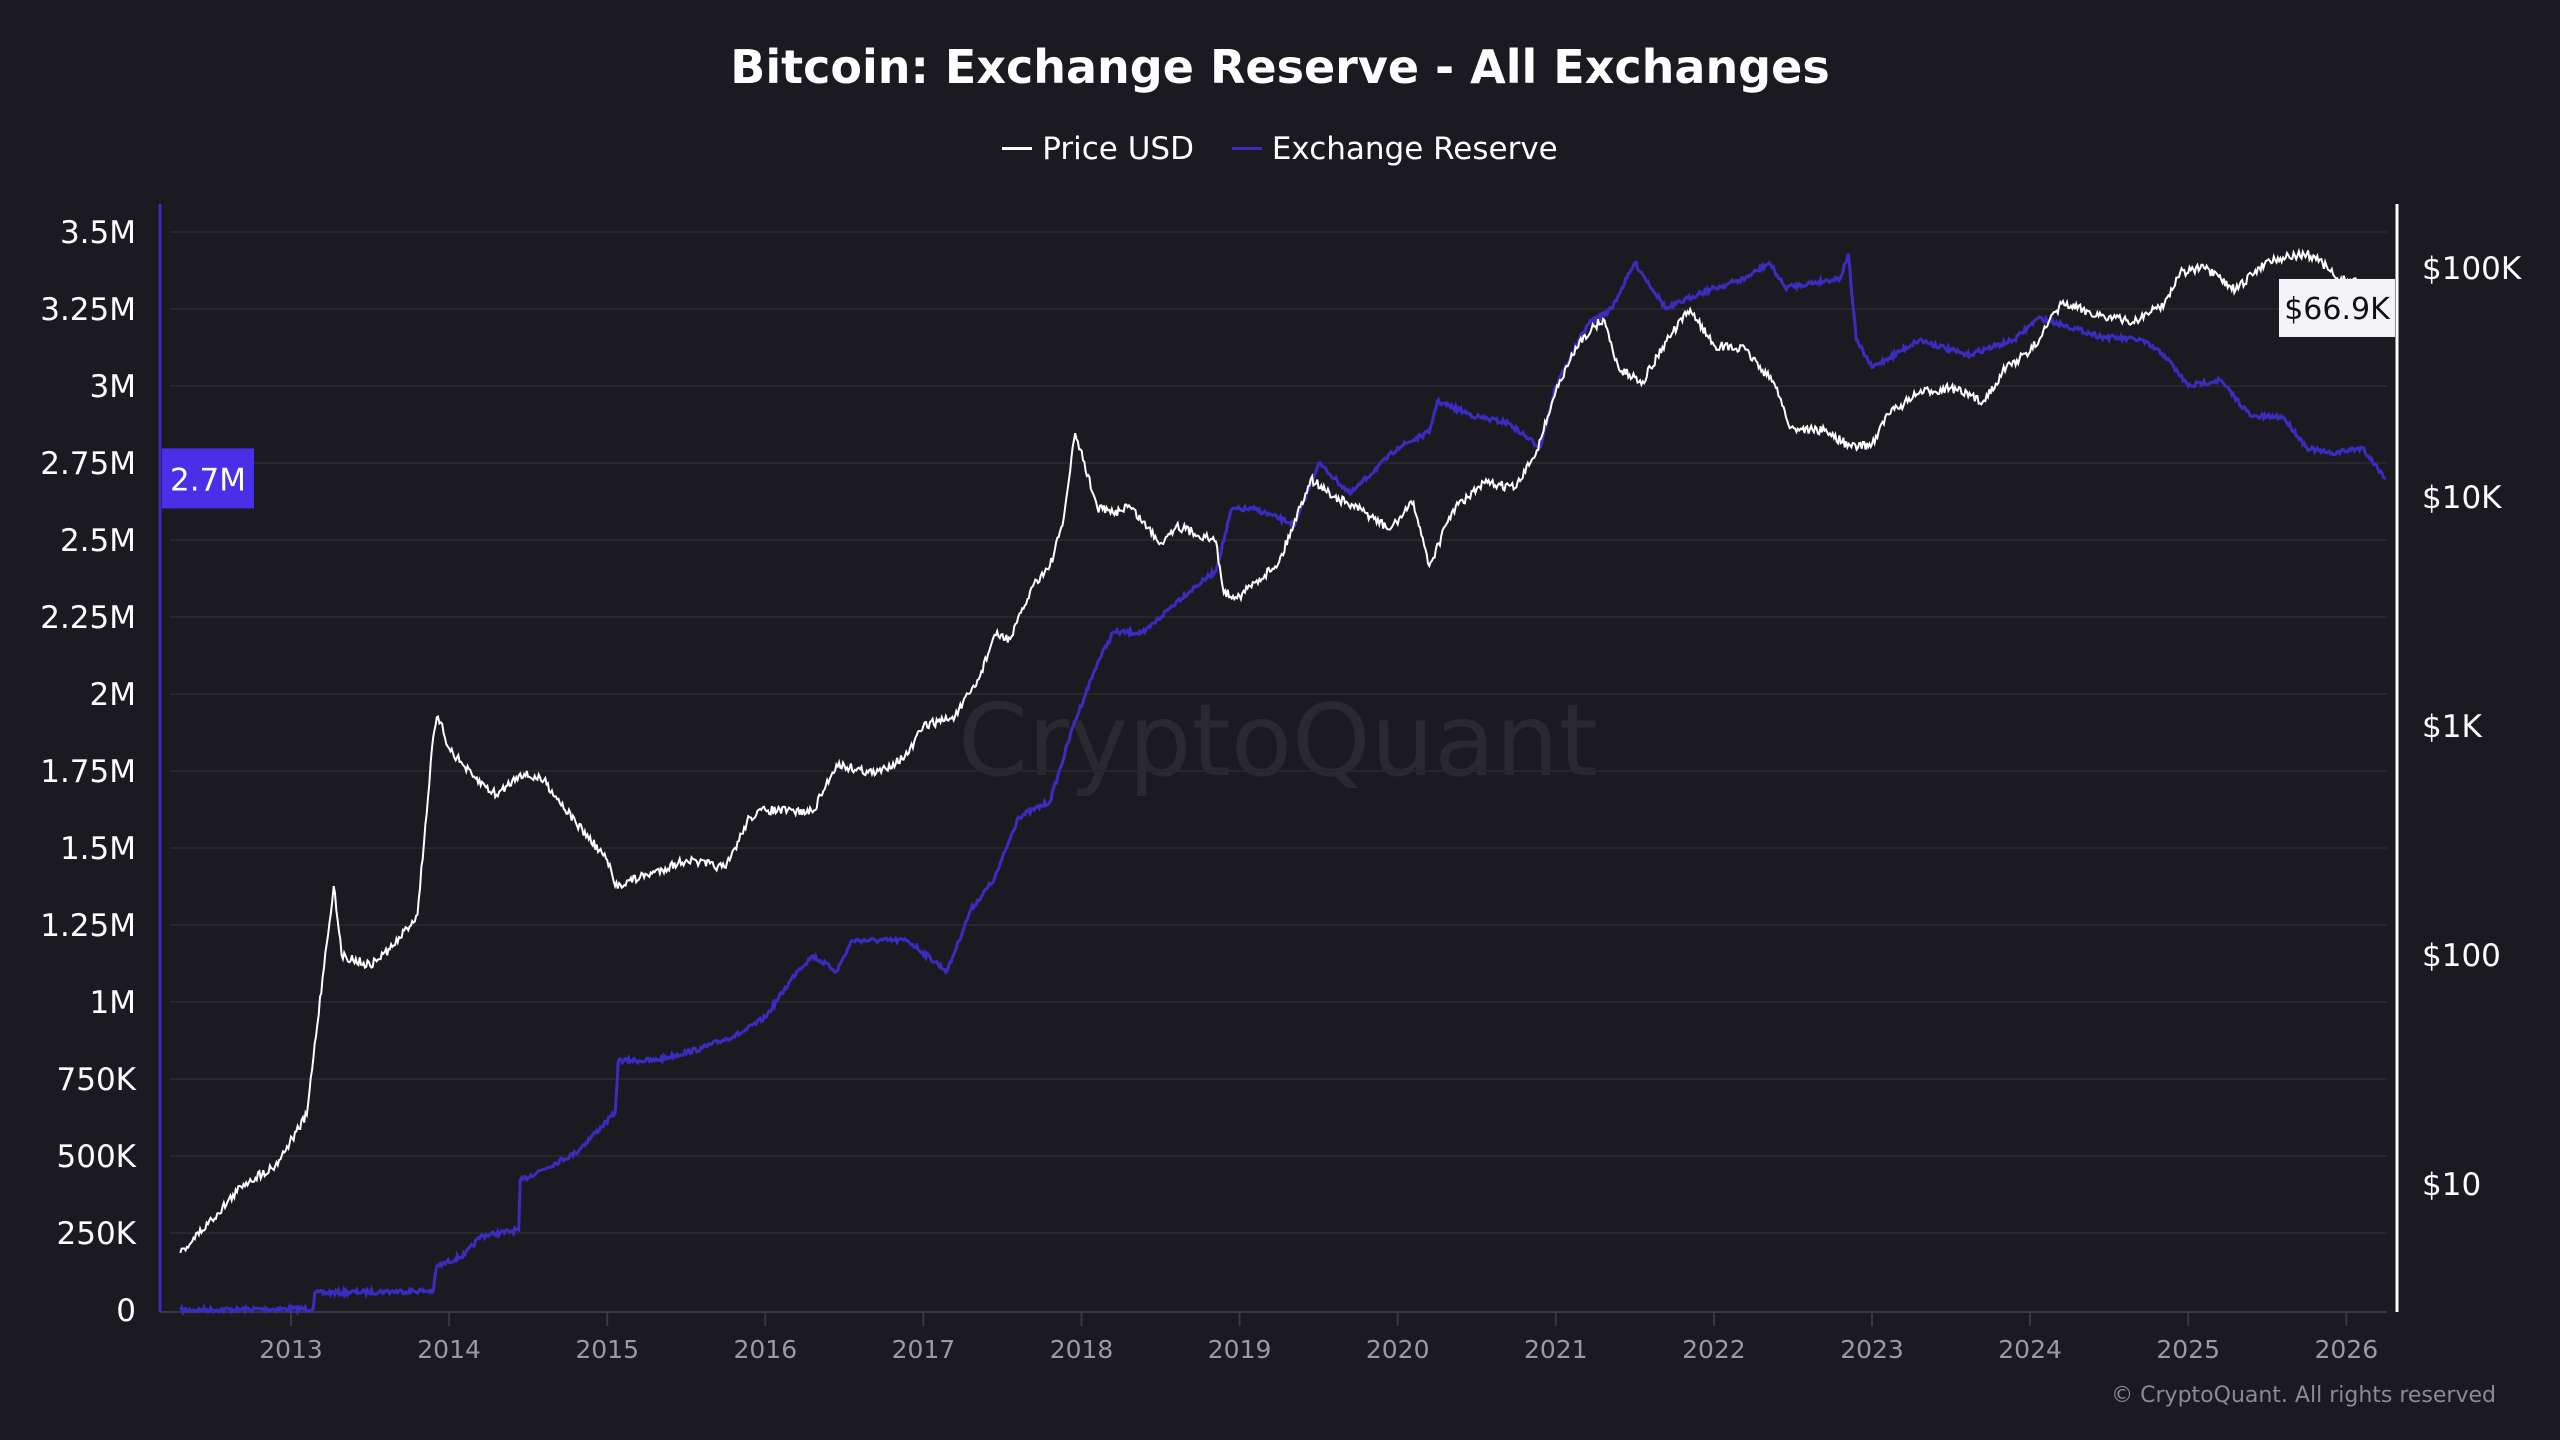  Describe the element at coordinates (88, 464) in the screenshot. I see `left-tick-label: 2.75M` at that location.